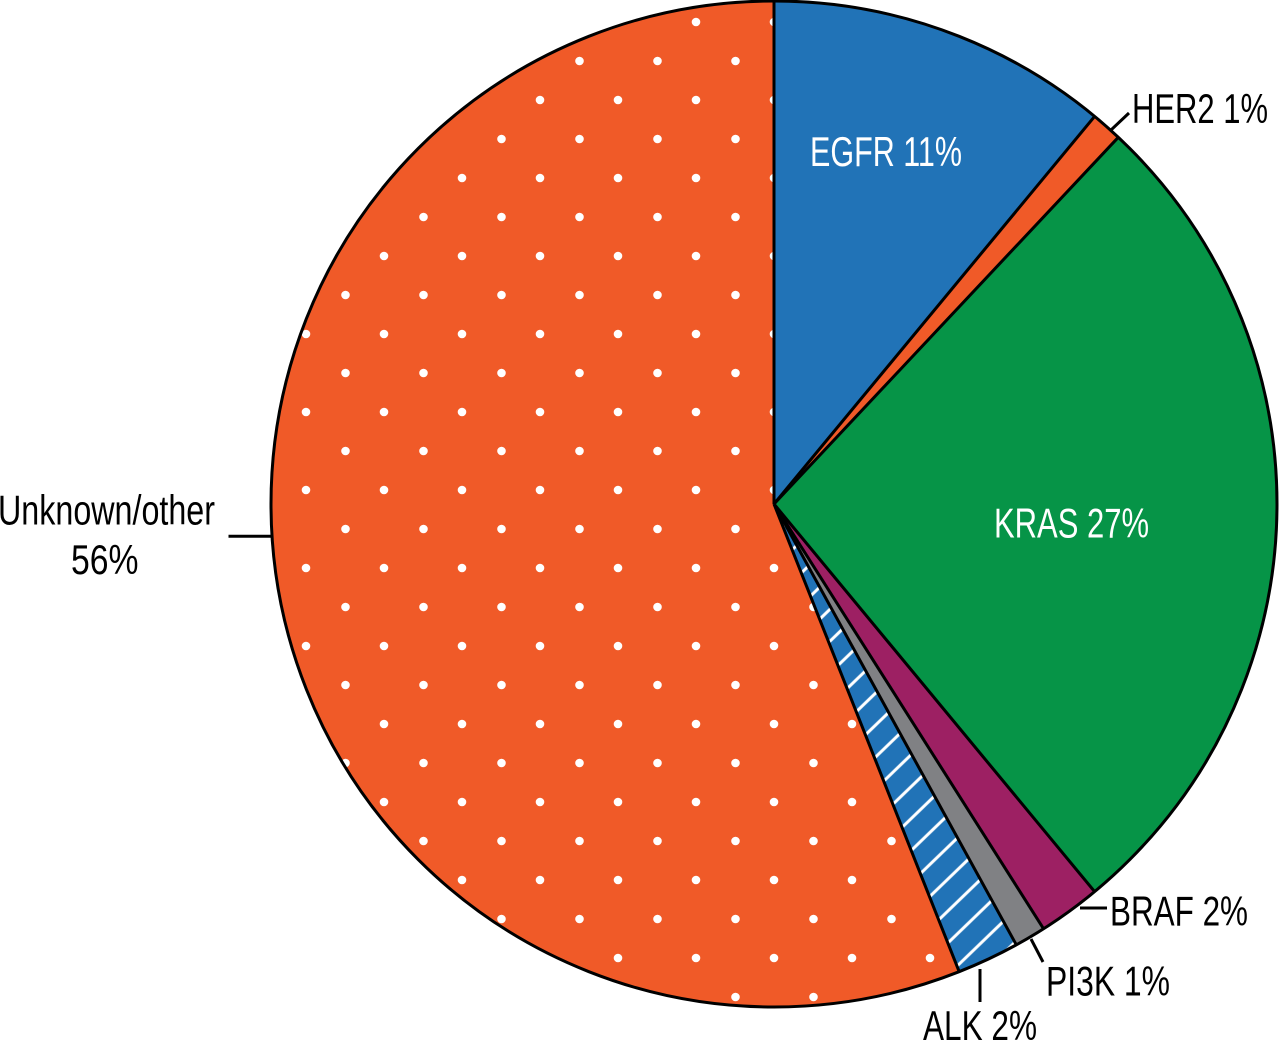  What do you see at coordinates (1071, 523) in the screenshot?
I see `svg-text: KRAS 27%` at bounding box center [1071, 523].